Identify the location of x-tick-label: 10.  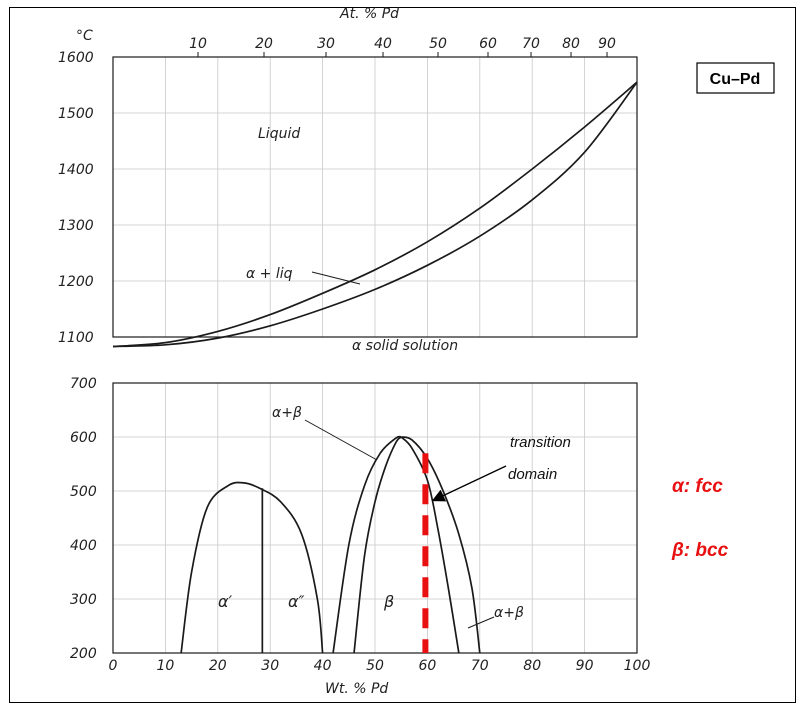
(165, 666).